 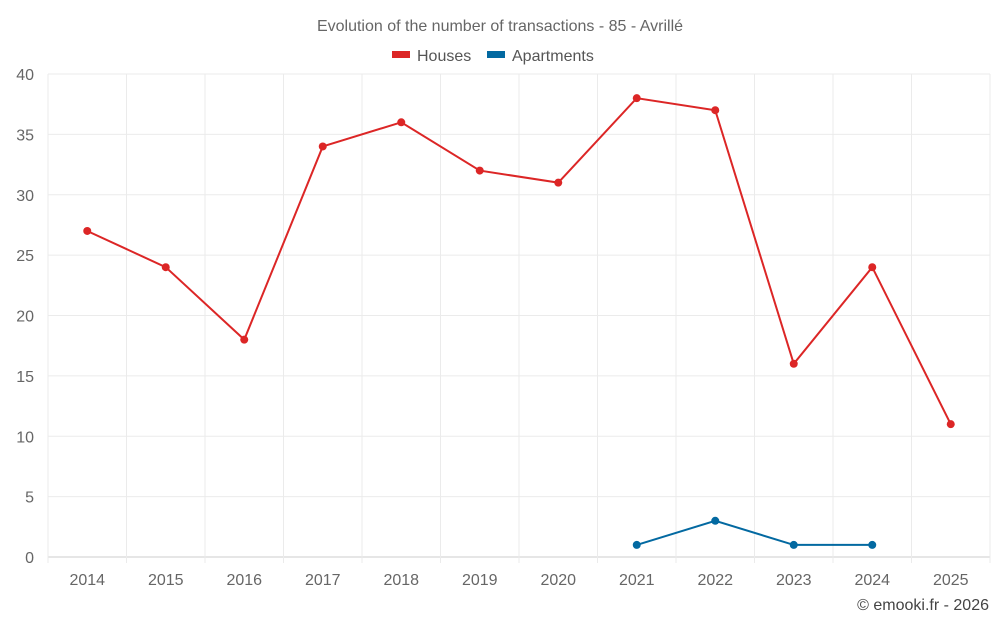 What do you see at coordinates (29, 558) in the screenshot?
I see `y-tick-label: 0` at bounding box center [29, 558].